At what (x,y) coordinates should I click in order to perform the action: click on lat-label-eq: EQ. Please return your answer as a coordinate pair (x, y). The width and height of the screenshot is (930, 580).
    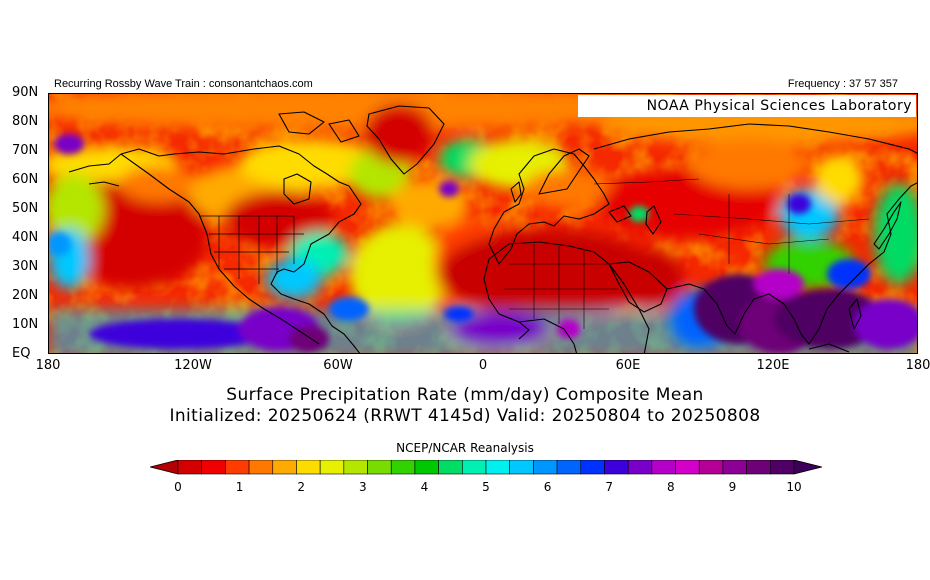
    Looking at the image, I should click on (21, 353).